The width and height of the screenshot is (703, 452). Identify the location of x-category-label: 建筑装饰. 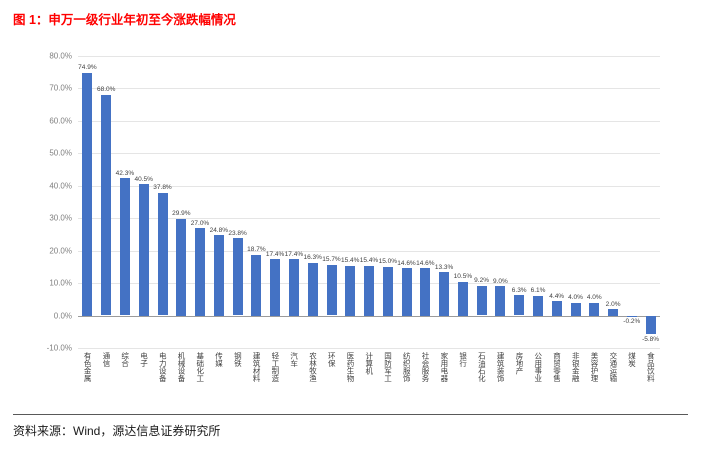
(501, 367).